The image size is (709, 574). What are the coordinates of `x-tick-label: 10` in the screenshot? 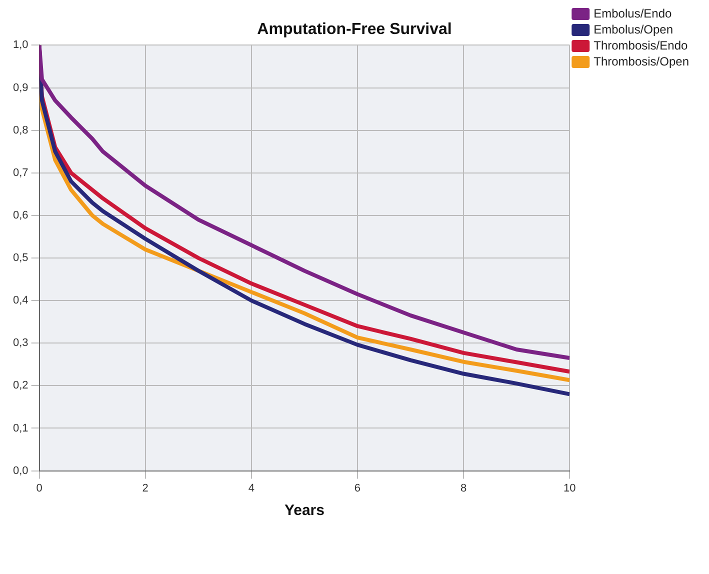 It's located at (570, 488).